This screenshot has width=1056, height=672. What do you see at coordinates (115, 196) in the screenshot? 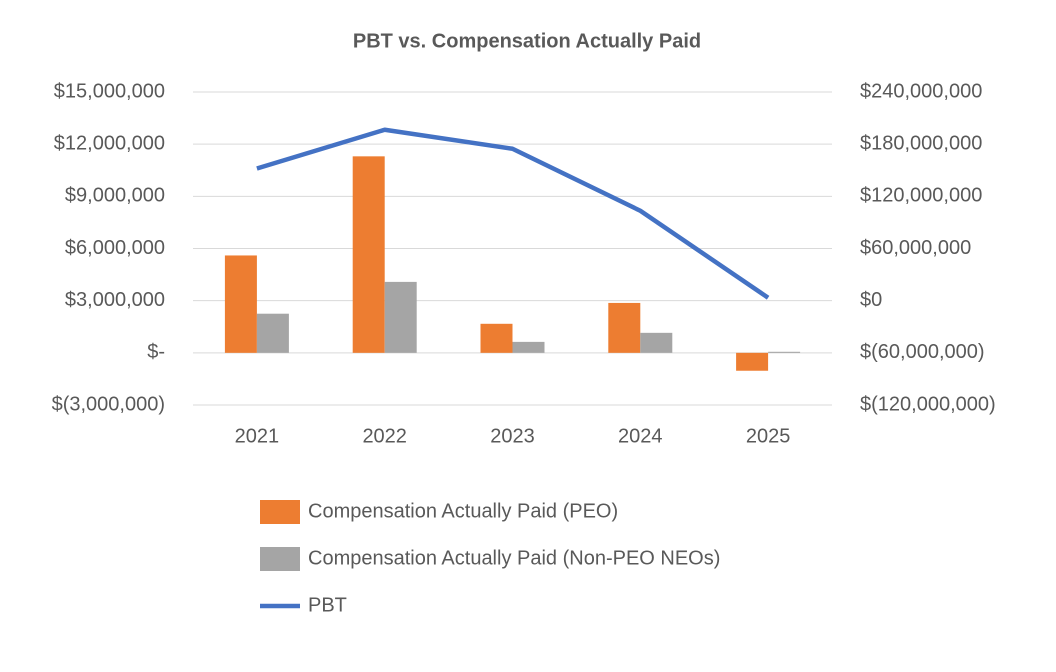
I see `y-tick-label: $9,000,000` at bounding box center [115, 196].